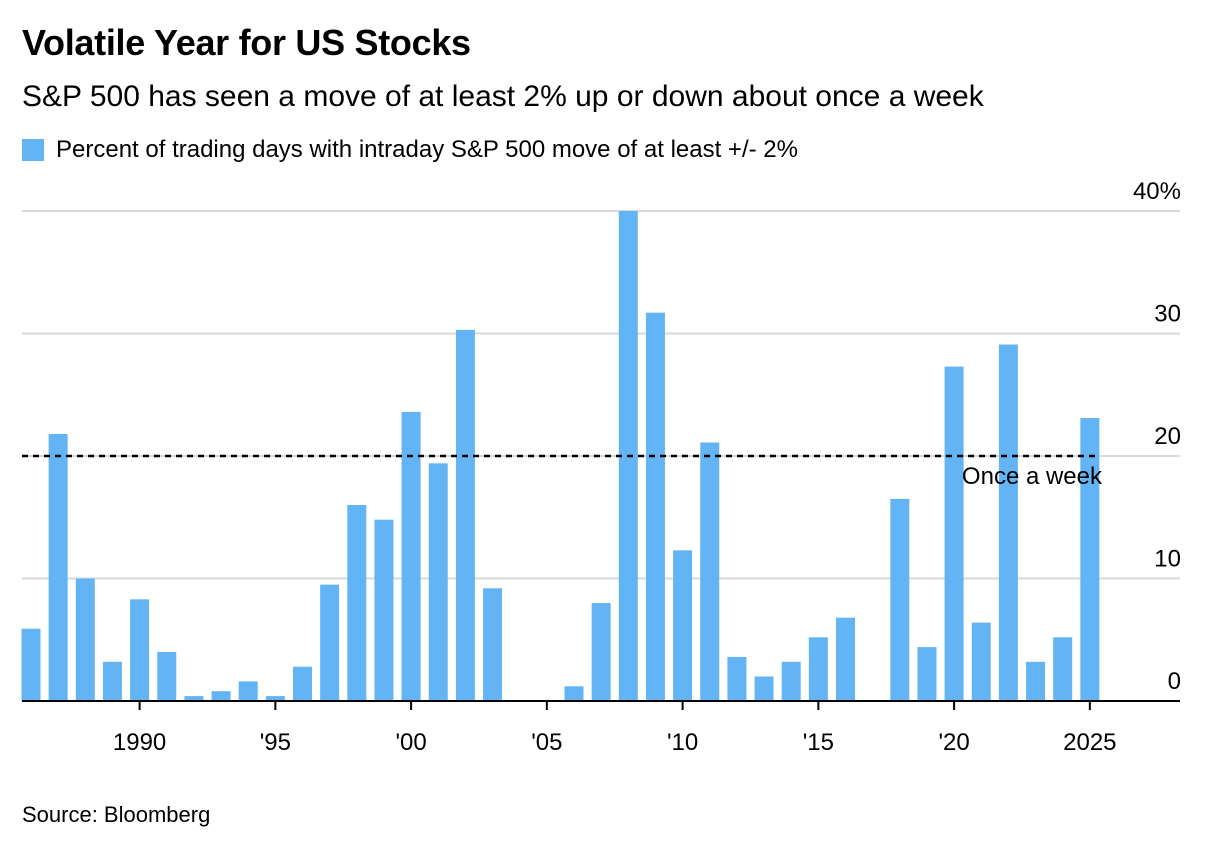  I want to click on bar-1994, so click(248, 691).